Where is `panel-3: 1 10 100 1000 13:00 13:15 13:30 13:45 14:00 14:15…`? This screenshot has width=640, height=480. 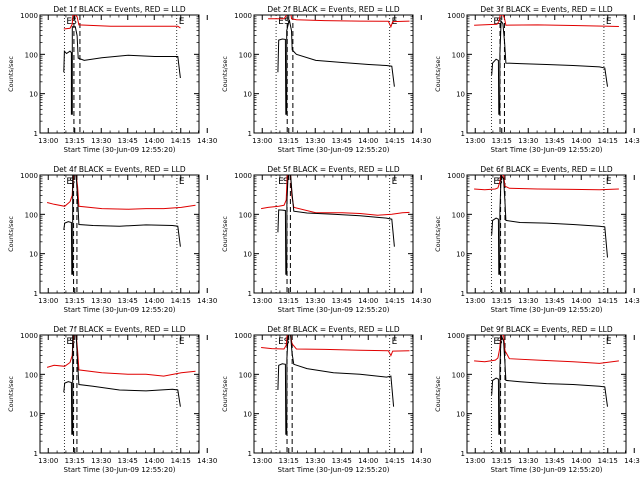 panel-3: 1 10 100 1000 13:00 13:15 13:30 13:45 14:00 14:15… is located at coordinates (537, 79).